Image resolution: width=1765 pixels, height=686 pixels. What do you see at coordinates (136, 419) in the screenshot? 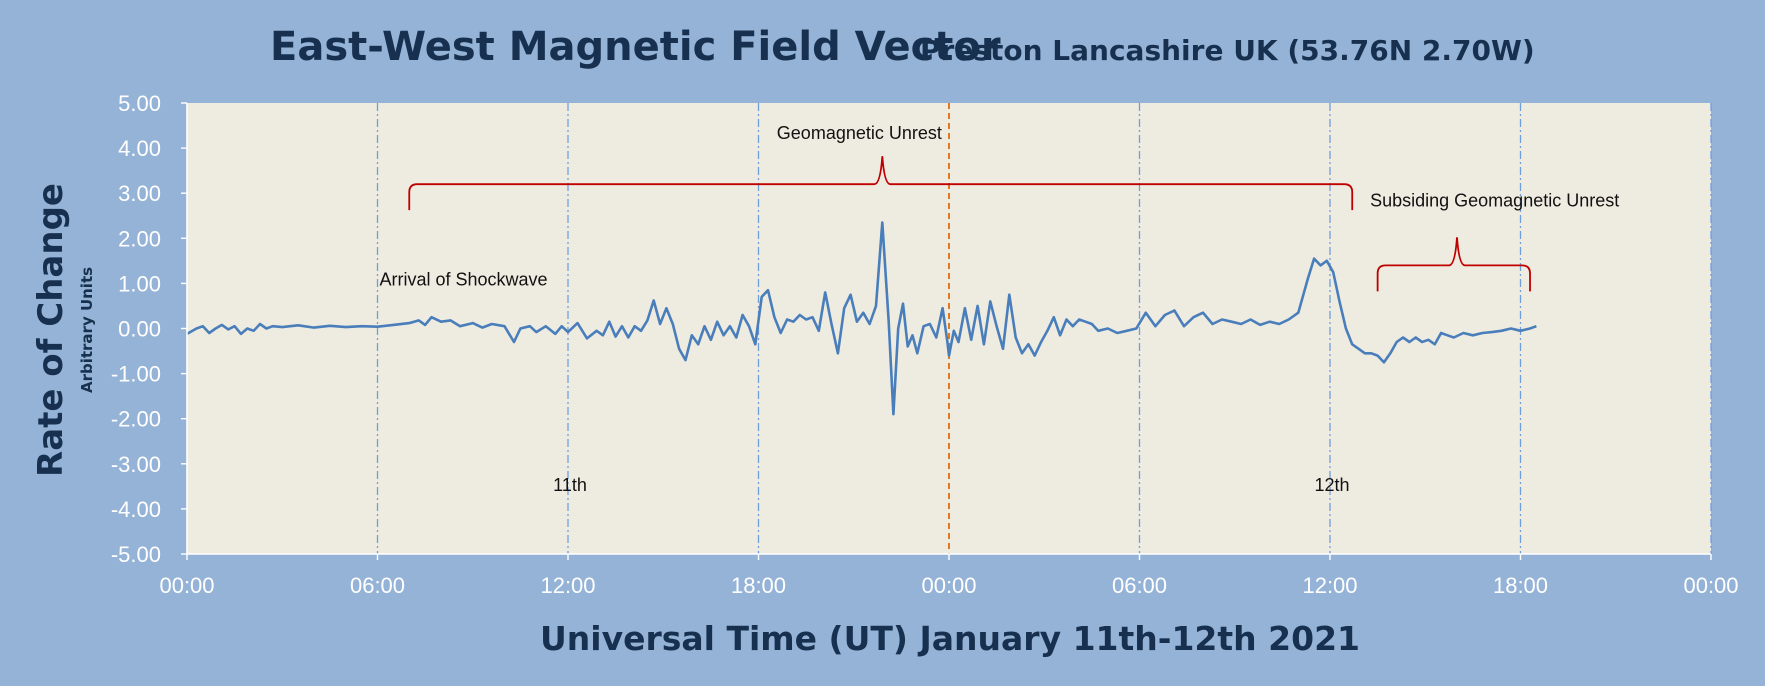
I see `y-tick-label: -2.00` at bounding box center [136, 419].